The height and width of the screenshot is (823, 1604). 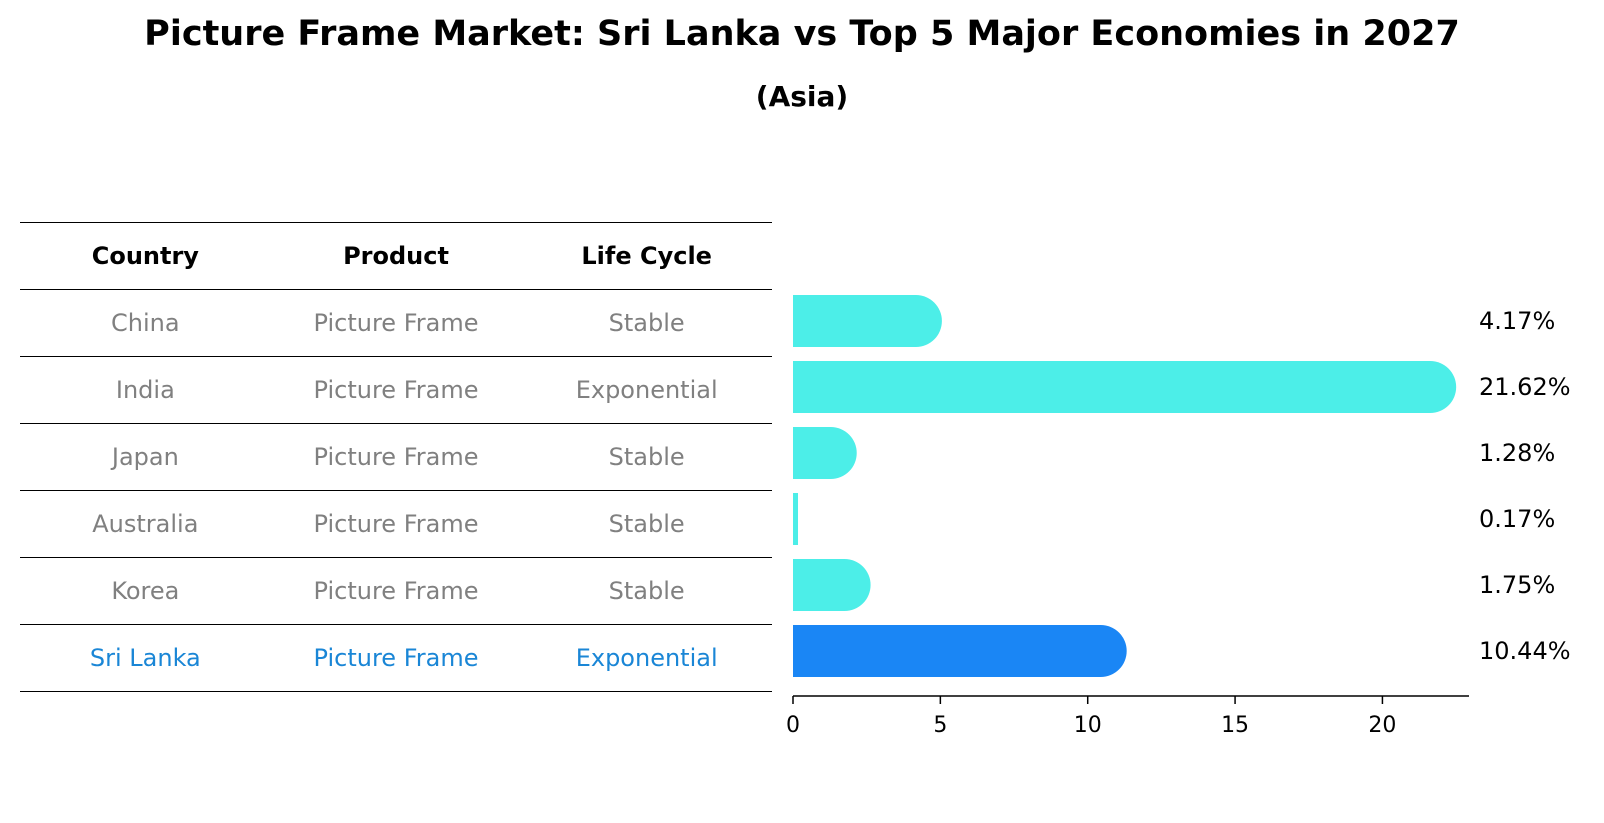 I want to click on bar-sri-lanka, so click(x=960, y=651).